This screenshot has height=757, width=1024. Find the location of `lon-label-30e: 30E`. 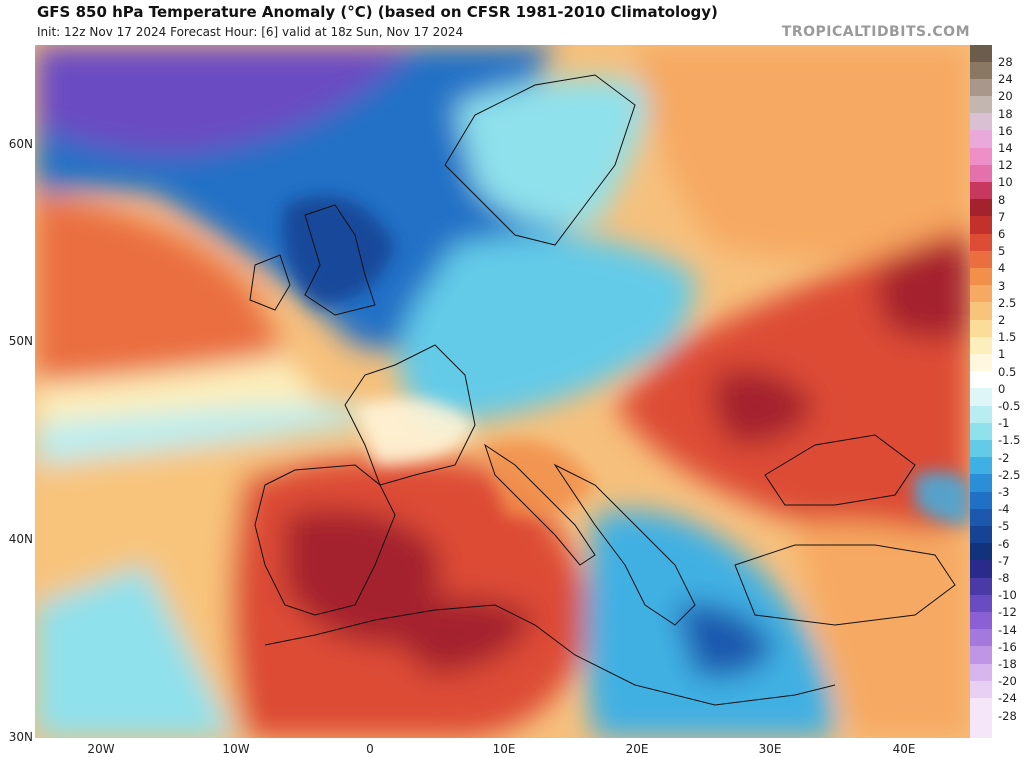

lon-label-30e: 30E is located at coordinates (770, 749).